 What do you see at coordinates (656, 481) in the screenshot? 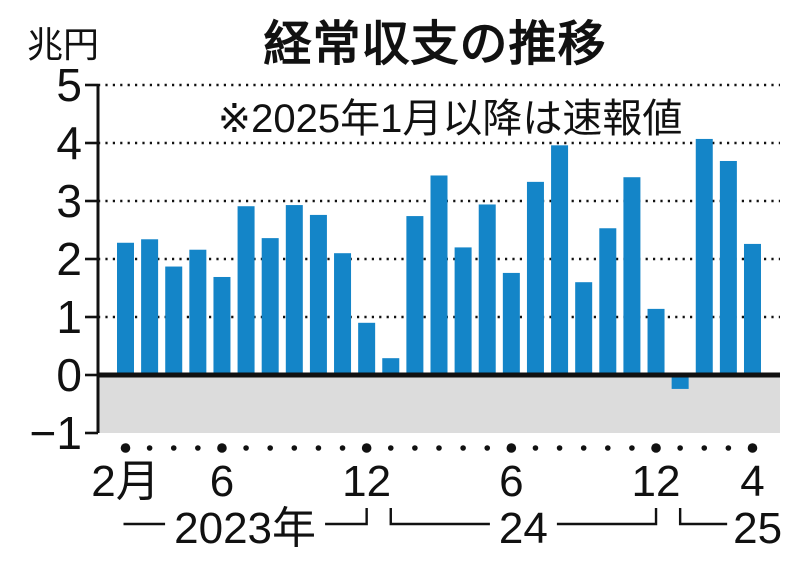
I see `month-label-2024-12: 12` at bounding box center [656, 481].